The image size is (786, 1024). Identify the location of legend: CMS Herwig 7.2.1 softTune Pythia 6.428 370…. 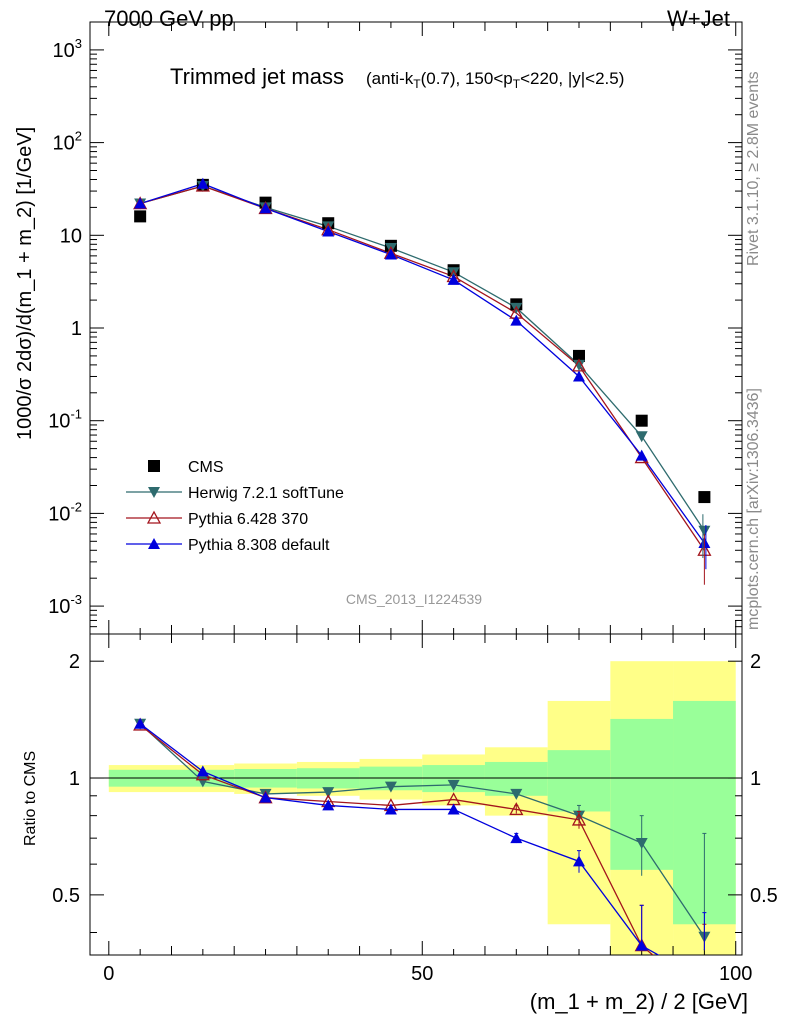
(235, 506).